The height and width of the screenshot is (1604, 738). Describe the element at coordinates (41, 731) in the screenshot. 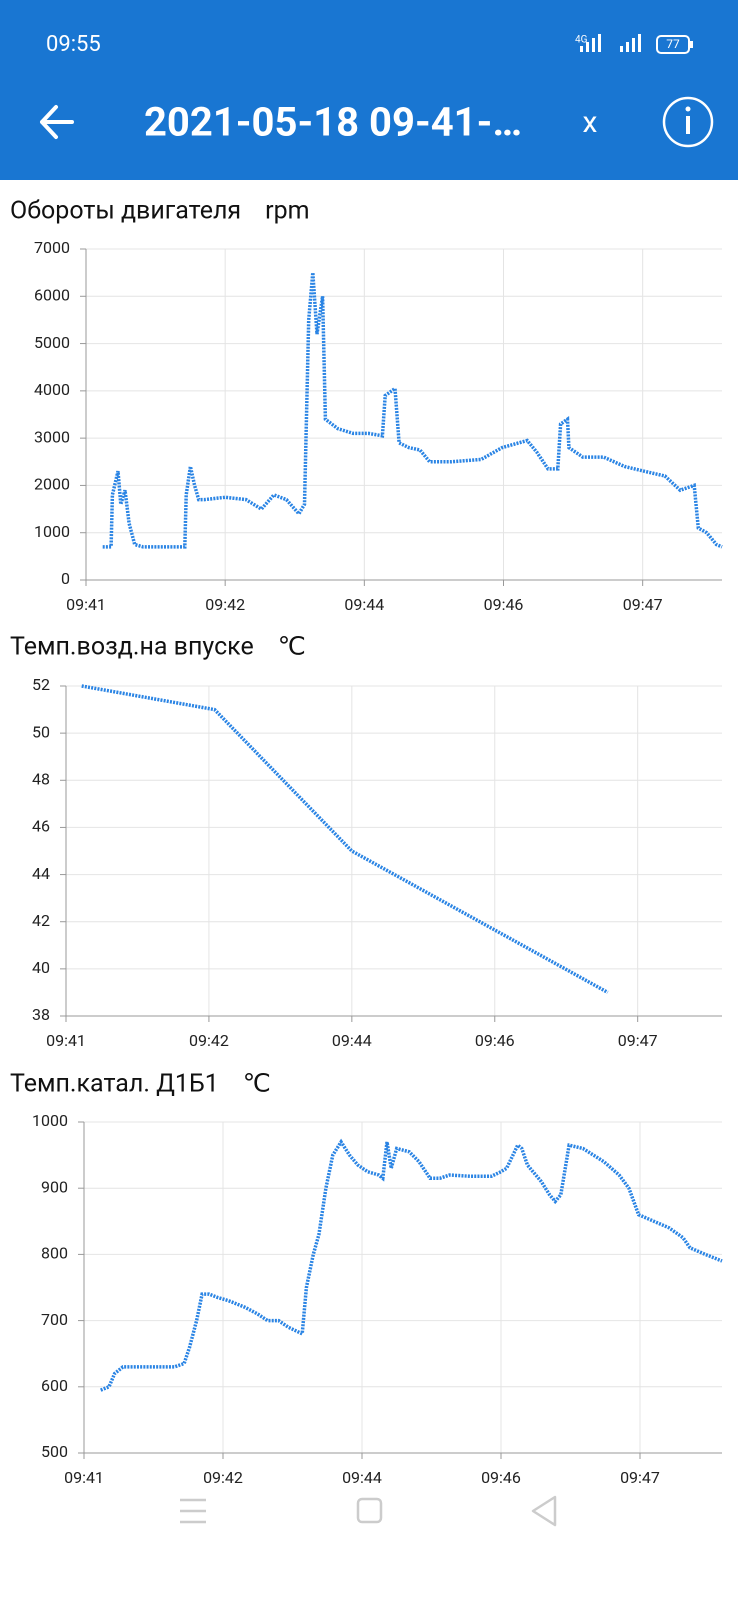

I see `y-tick-label: 50` at that location.